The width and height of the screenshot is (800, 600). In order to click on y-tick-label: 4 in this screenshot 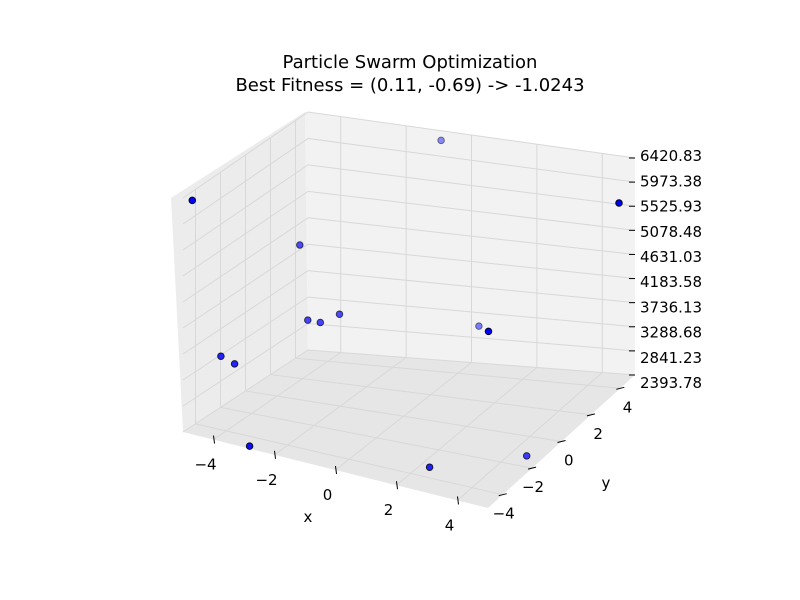, I will do `click(628, 407)`.